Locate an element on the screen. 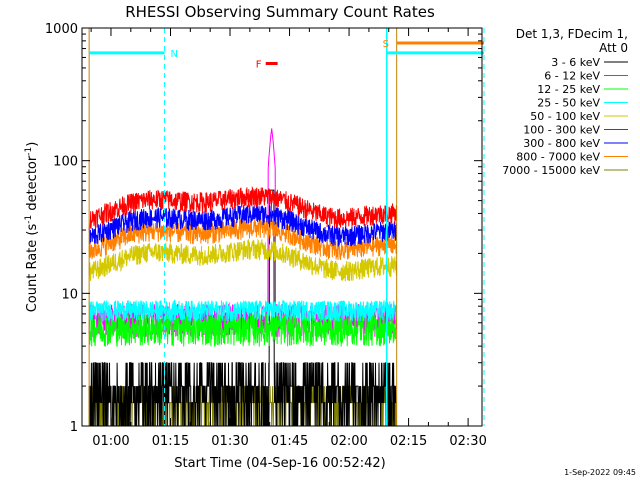 This screenshot has width=640, height=480. legend-header-line2: Att 0 is located at coordinates (613, 48).